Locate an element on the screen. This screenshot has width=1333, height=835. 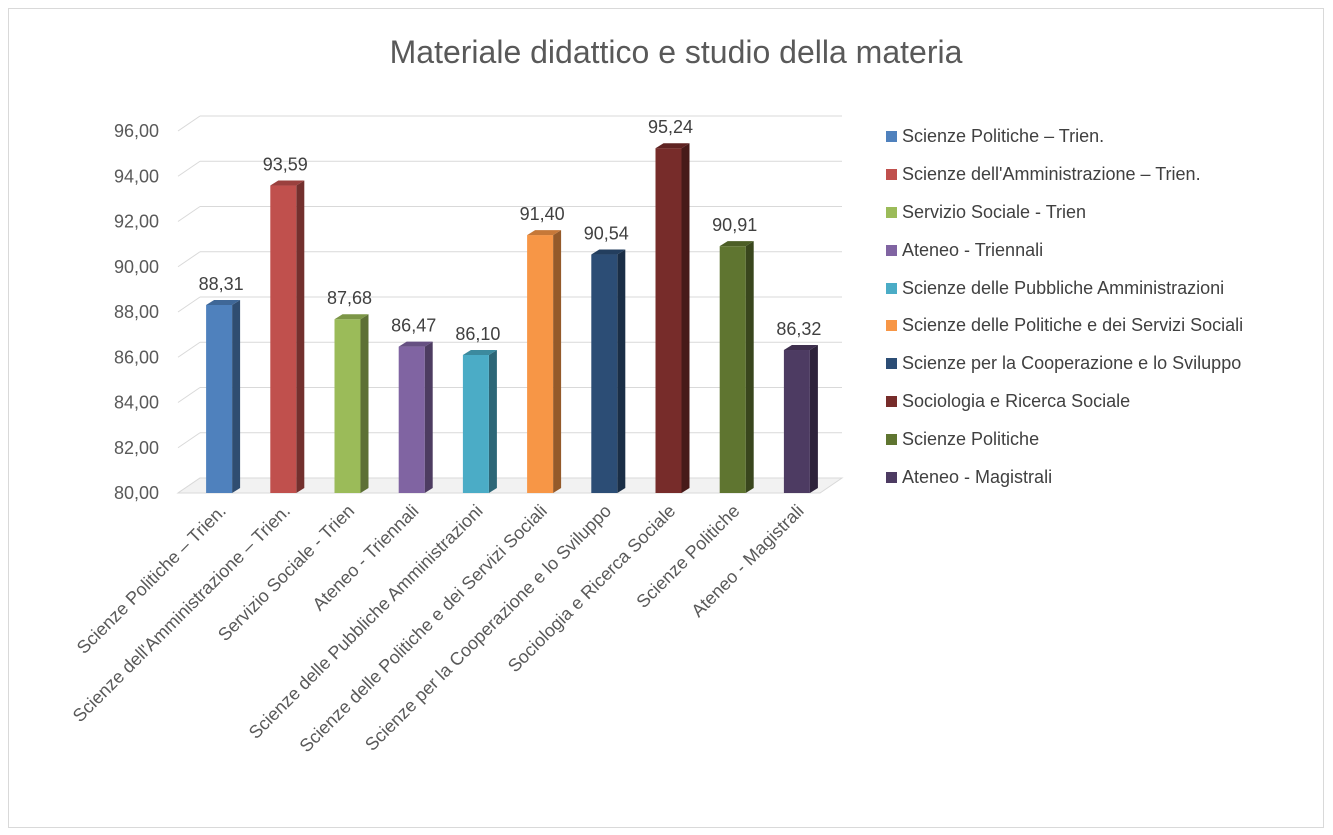
y-tick-label: 92,00 is located at coordinates (136, 222).